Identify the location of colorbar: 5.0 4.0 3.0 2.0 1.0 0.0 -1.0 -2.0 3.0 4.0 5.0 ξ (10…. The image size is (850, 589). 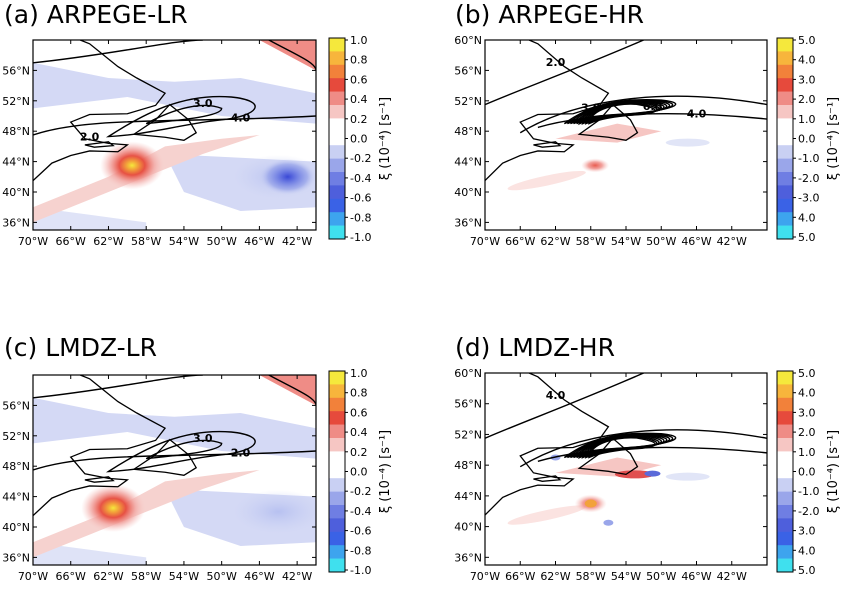
(808, 472).